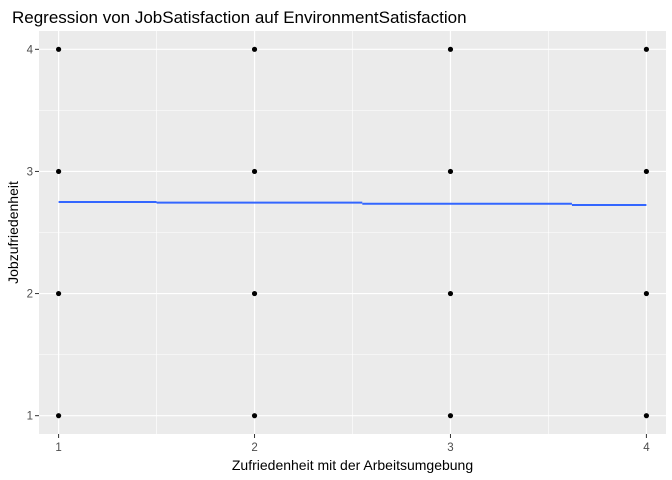 This screenshot has width=672, height=480. Describe the element at coordinates (30, 295) in the screenshot. I see `y-tick-label: 2` at that location.